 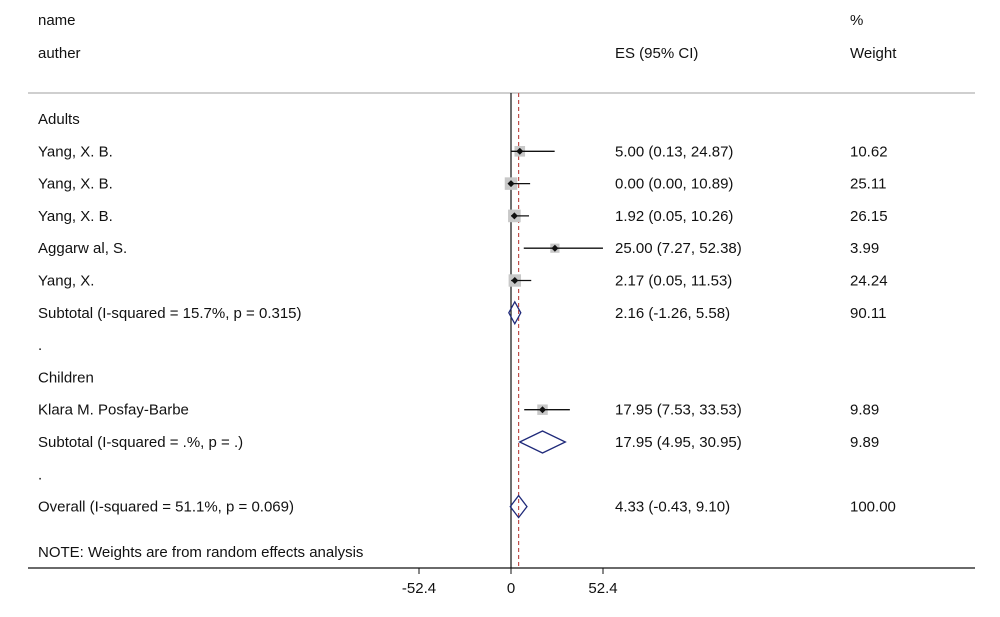 I want to click on weight-value: 90.11, so click(x=868, y=313).